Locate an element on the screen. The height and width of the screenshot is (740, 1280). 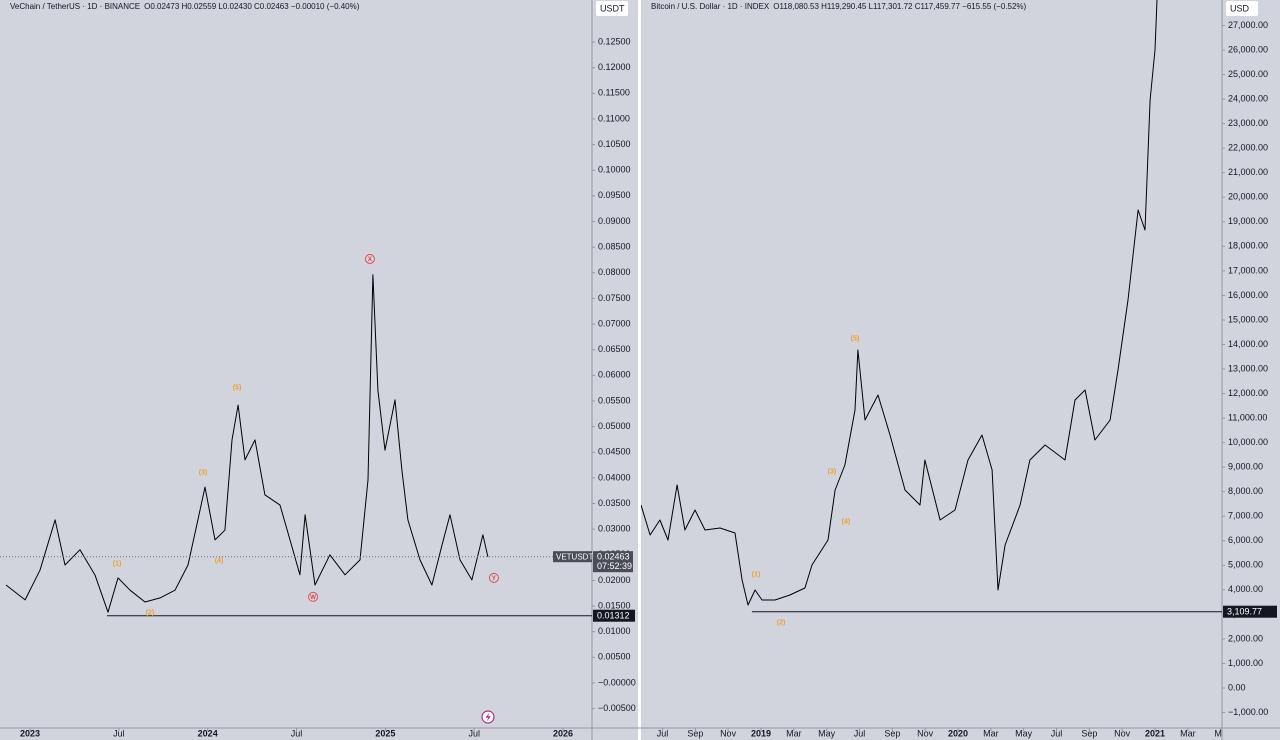
y-tick-label: 13,000.00 is located at coordinates (1248, 368).